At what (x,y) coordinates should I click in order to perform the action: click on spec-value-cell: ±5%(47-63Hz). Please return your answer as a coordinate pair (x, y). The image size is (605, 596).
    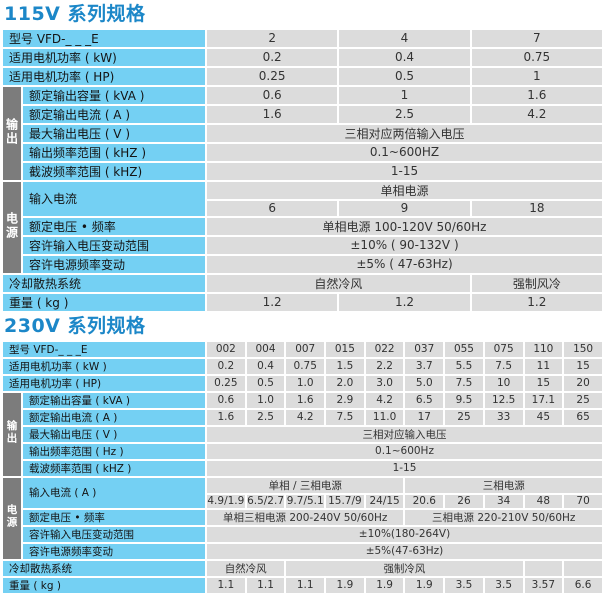
    Looking at the image, I should click on (404, 551).